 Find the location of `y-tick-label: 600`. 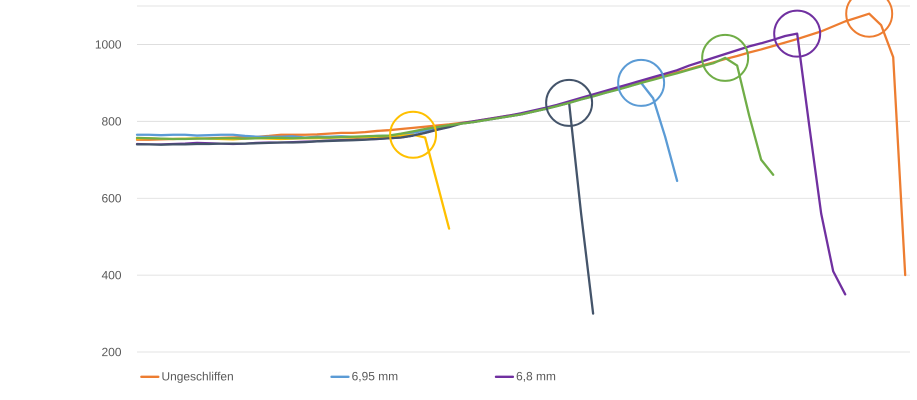

y-tick-label: 600 is located at coordinates (112, 198).